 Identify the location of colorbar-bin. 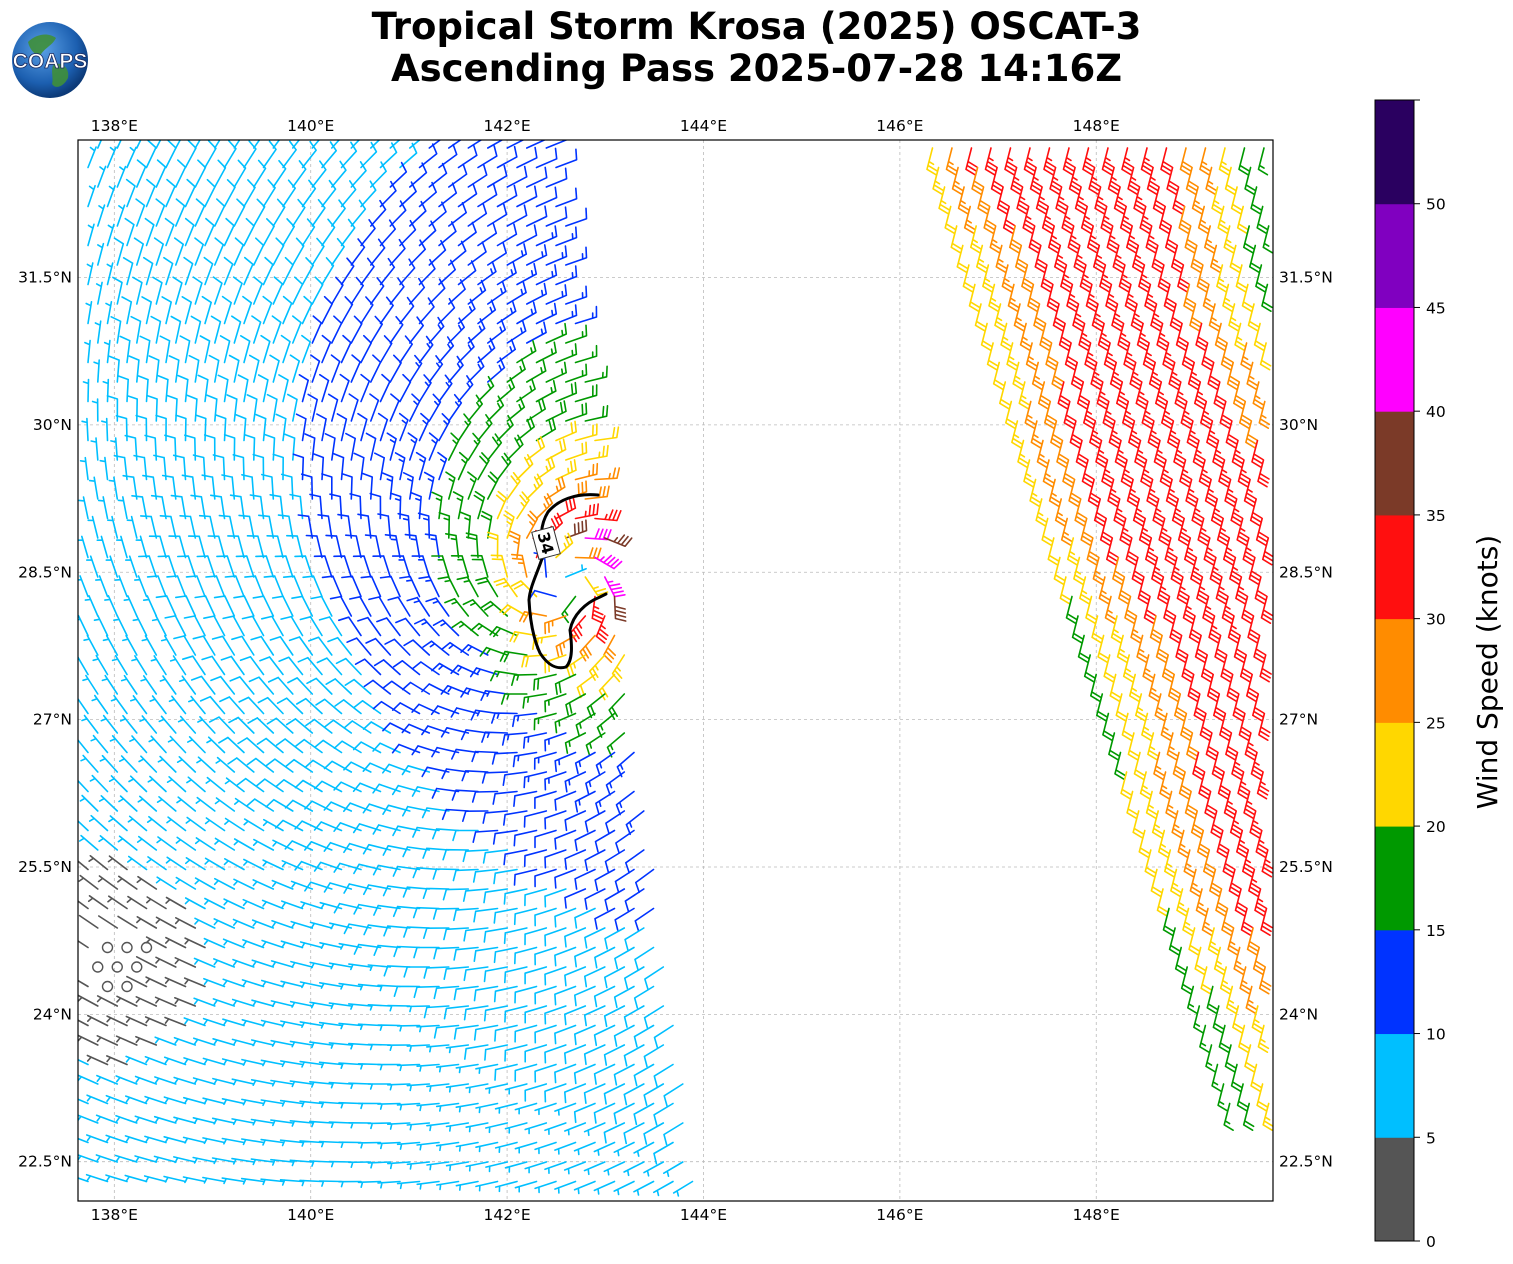
(1394, 670).